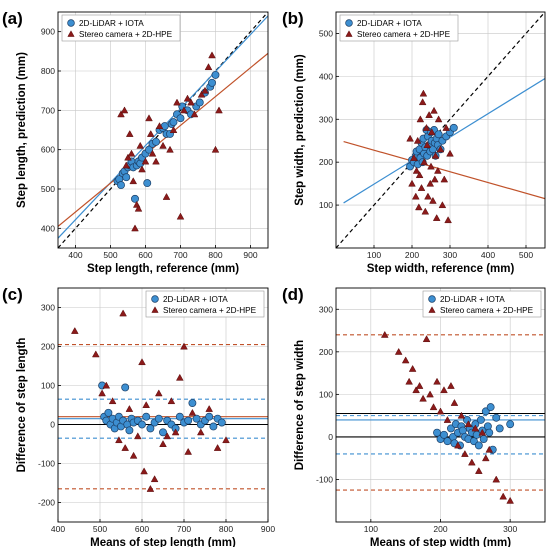 This screenshot has height=547, width=550. What do you see at coordinates (48, 347) in the screenshot?
I see `y-tick-label: 200` at bounding box center [48, 347].